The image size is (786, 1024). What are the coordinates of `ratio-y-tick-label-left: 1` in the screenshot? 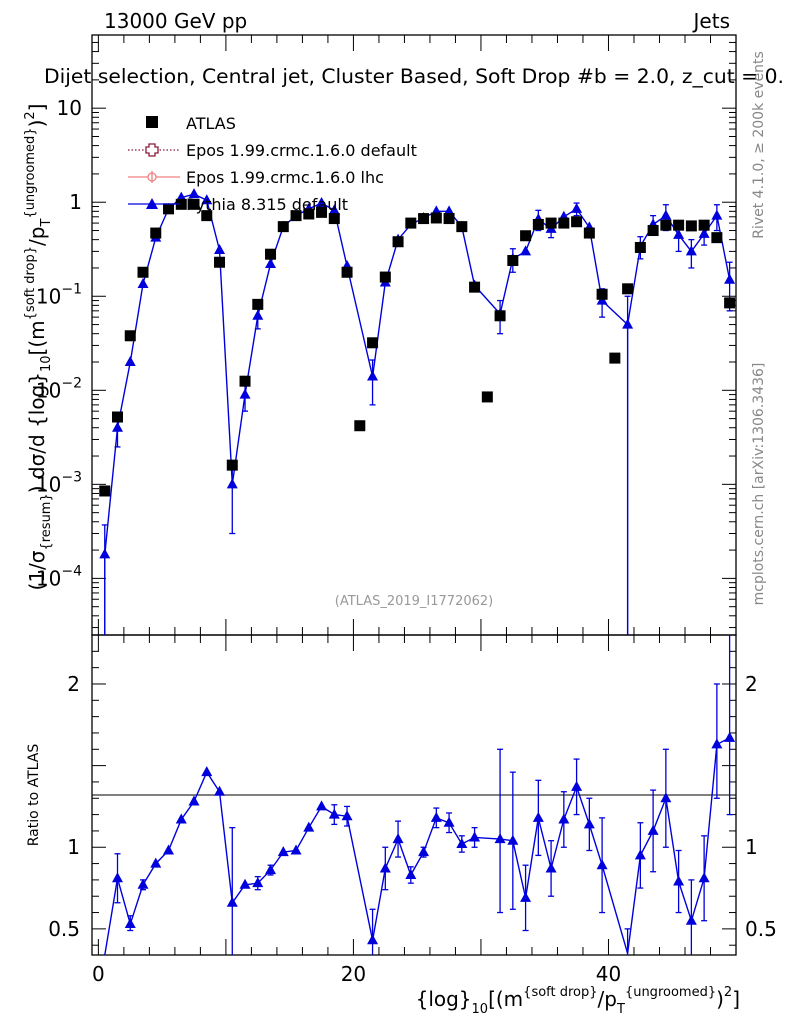 It's located at (73, 847).